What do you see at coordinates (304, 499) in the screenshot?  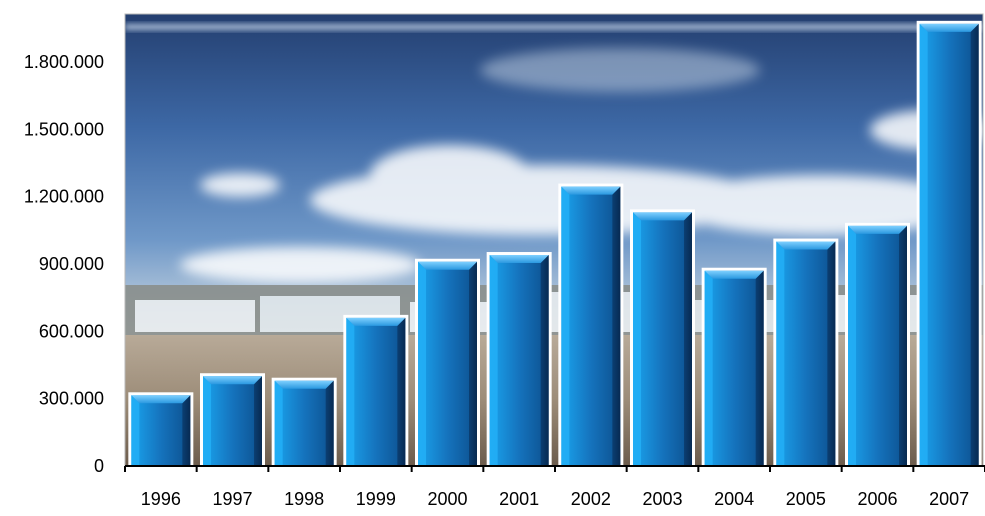 I see `x-tick-label: 1998` at bounding box center [304, 499].